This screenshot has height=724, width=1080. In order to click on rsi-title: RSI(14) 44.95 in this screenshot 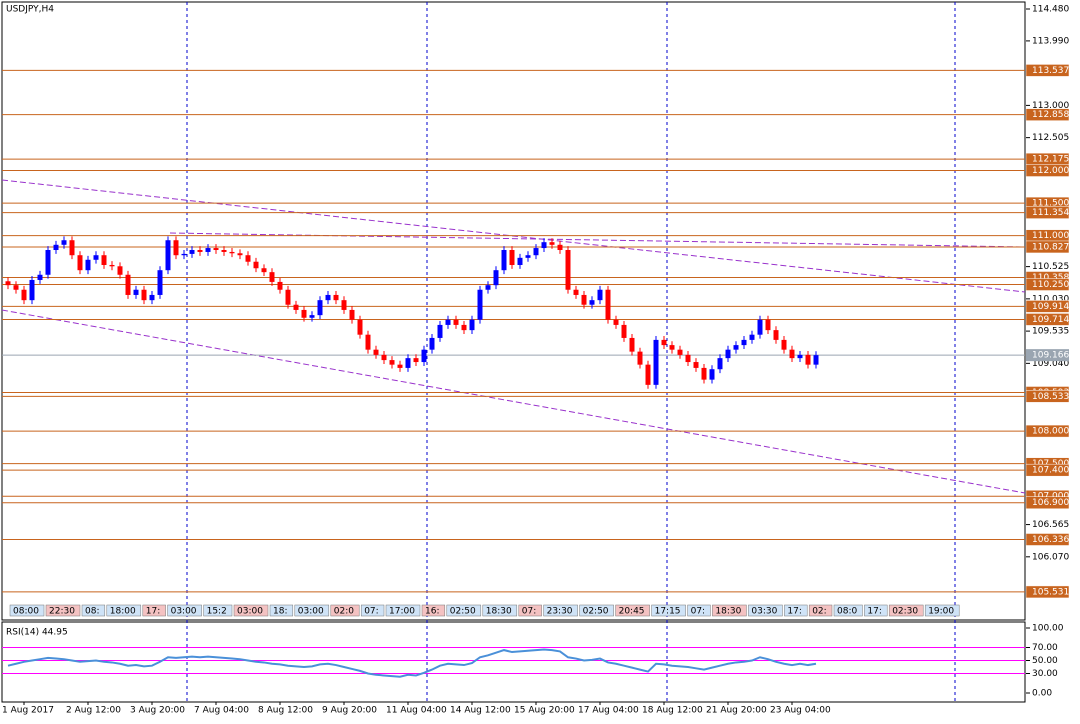, I will do `click(37, 633)`.